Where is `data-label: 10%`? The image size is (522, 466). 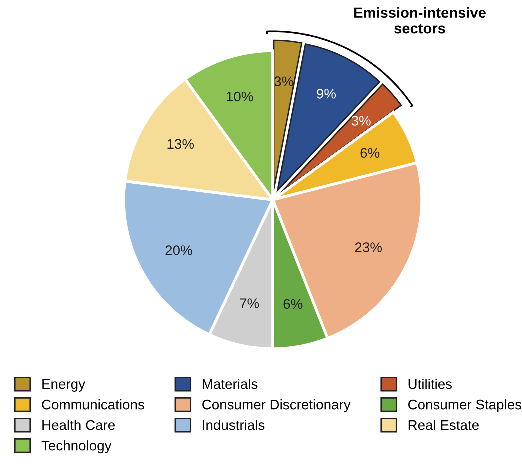 data-label: 10% is located at coordinates (240, 97).